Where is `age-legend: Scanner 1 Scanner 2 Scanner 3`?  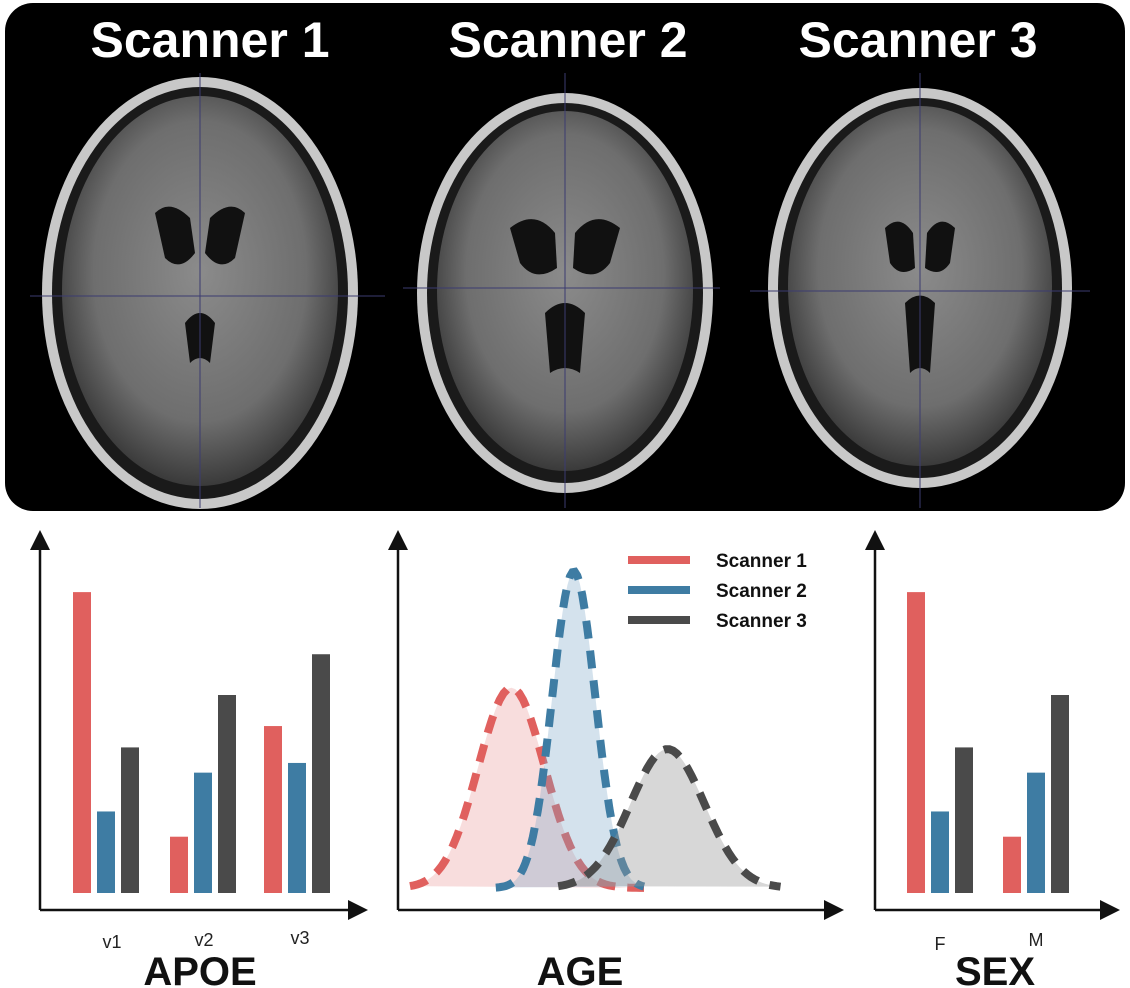
age-legend: Scanner 1 Scanner 2 Scanner 3 is located at coordinates (717, 591).